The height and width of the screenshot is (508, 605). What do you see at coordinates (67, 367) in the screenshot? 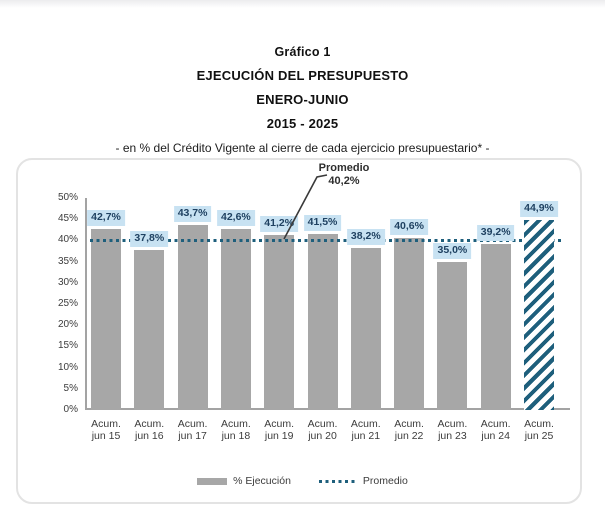
I see `y-tick-10: 10%` at bounding box center [67, 367].